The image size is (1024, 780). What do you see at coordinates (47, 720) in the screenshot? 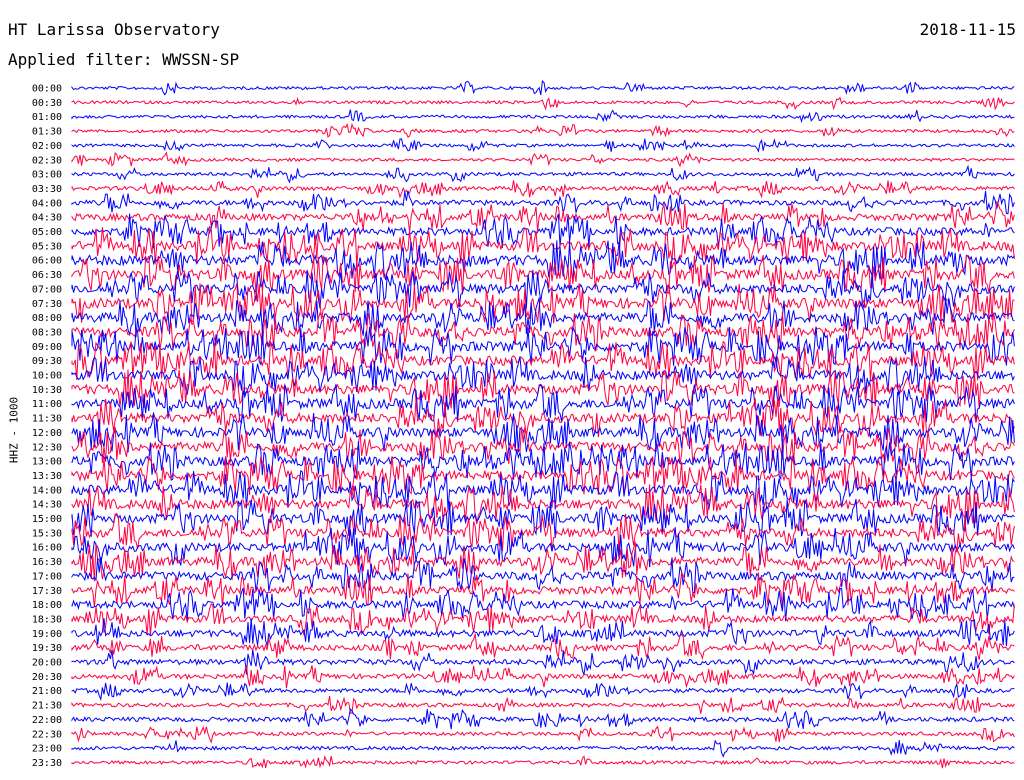
I see `time-tick-label: 22:00` at bounding box center [47, 720].